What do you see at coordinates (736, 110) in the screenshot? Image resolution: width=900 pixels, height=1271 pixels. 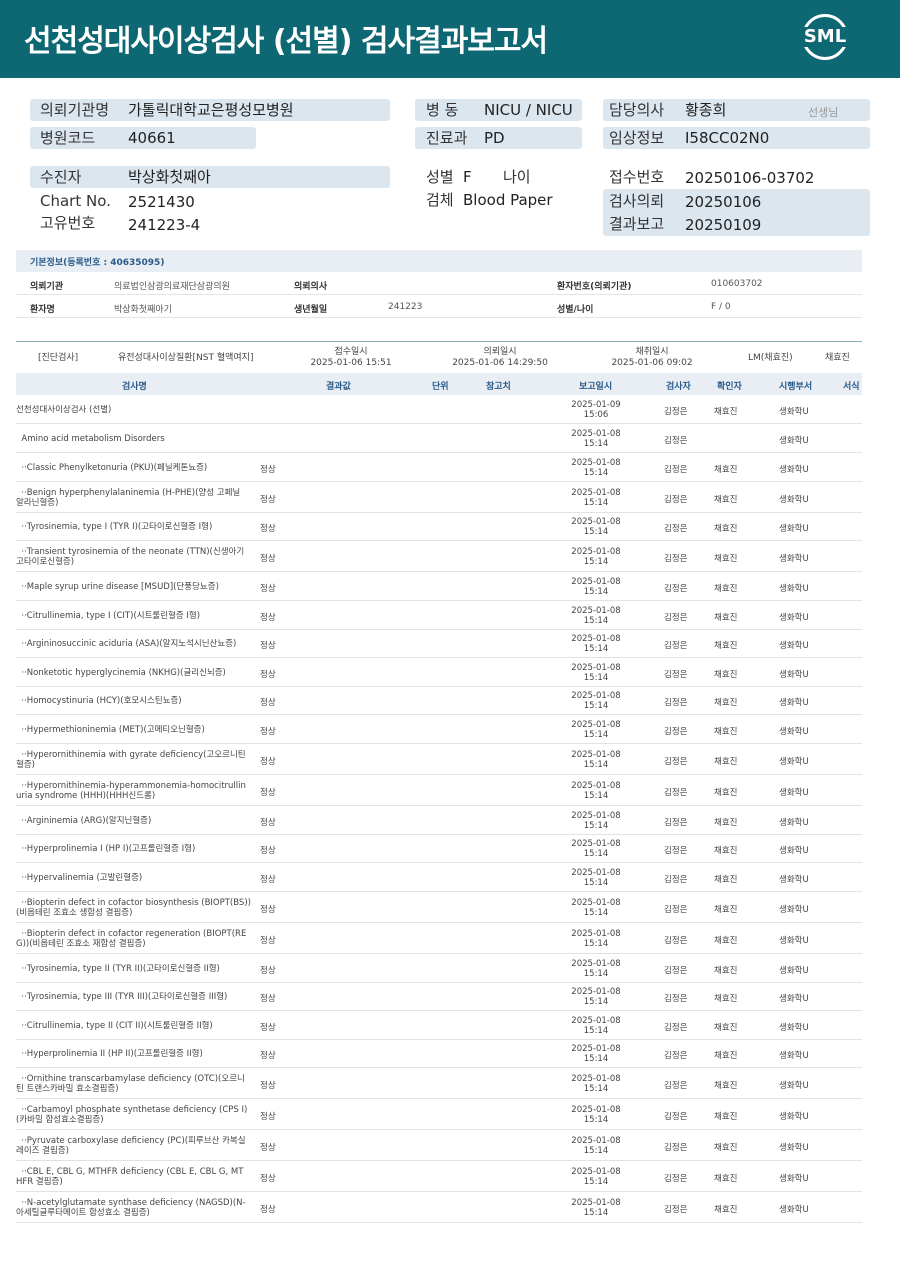 I see `doctor-pill` at bounding box center [736, 110].